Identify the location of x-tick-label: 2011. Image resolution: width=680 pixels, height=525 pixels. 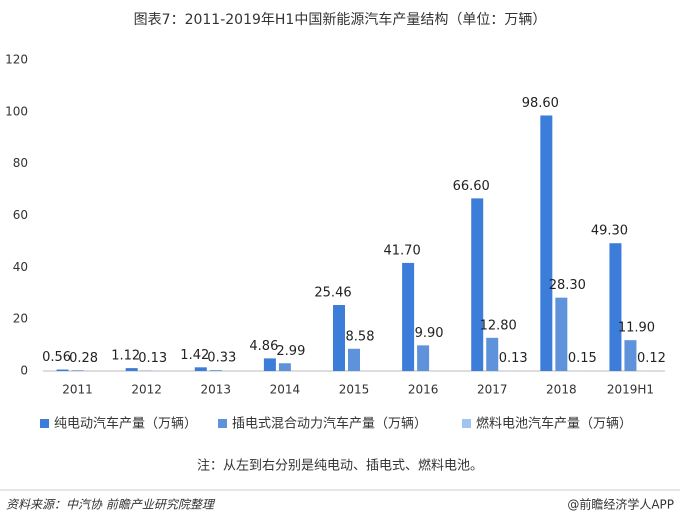
(77, 390).